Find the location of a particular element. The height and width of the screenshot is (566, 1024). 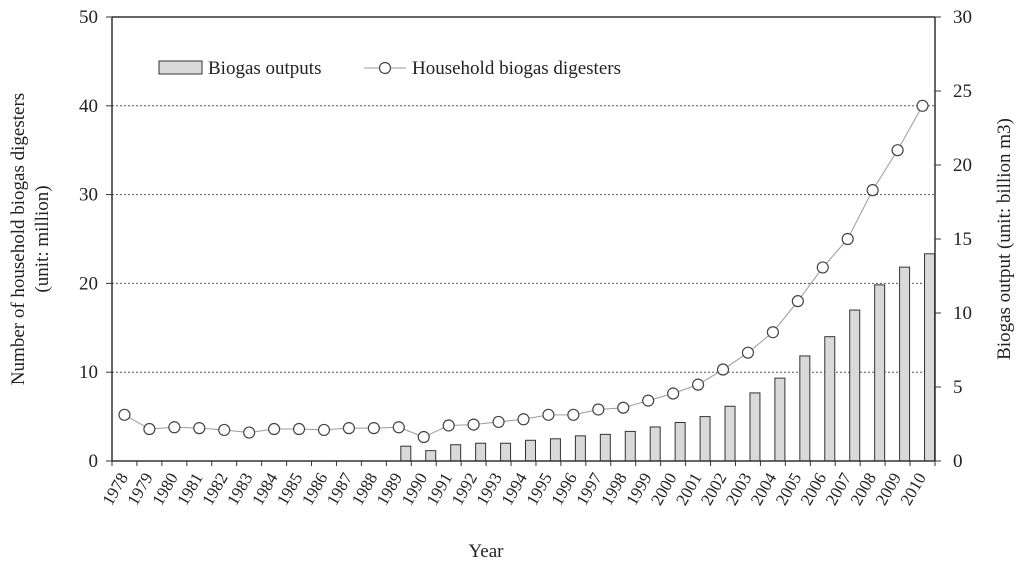

x-tick-label: 1998 is located at coordinates (613, 489).